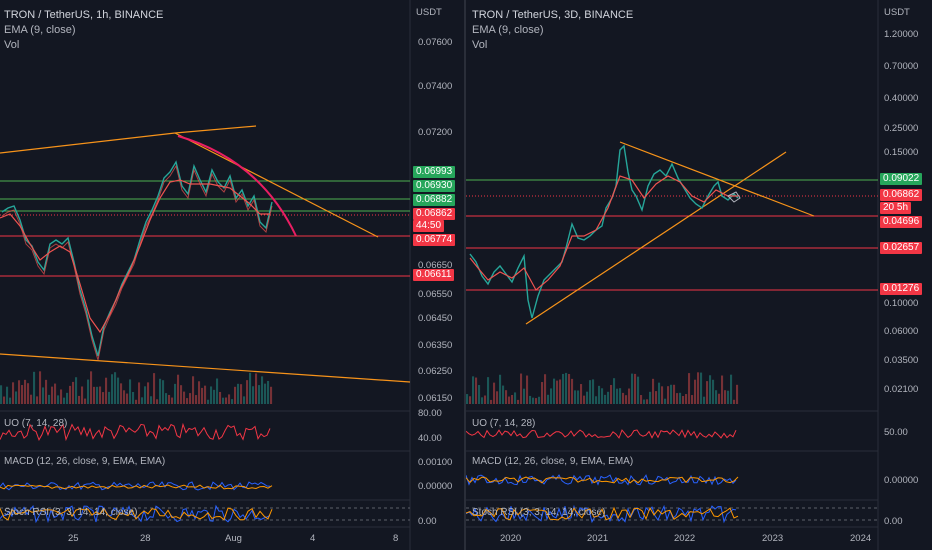  I want to click on left-tag-0.06774: 0.06774, so click(434, 240).